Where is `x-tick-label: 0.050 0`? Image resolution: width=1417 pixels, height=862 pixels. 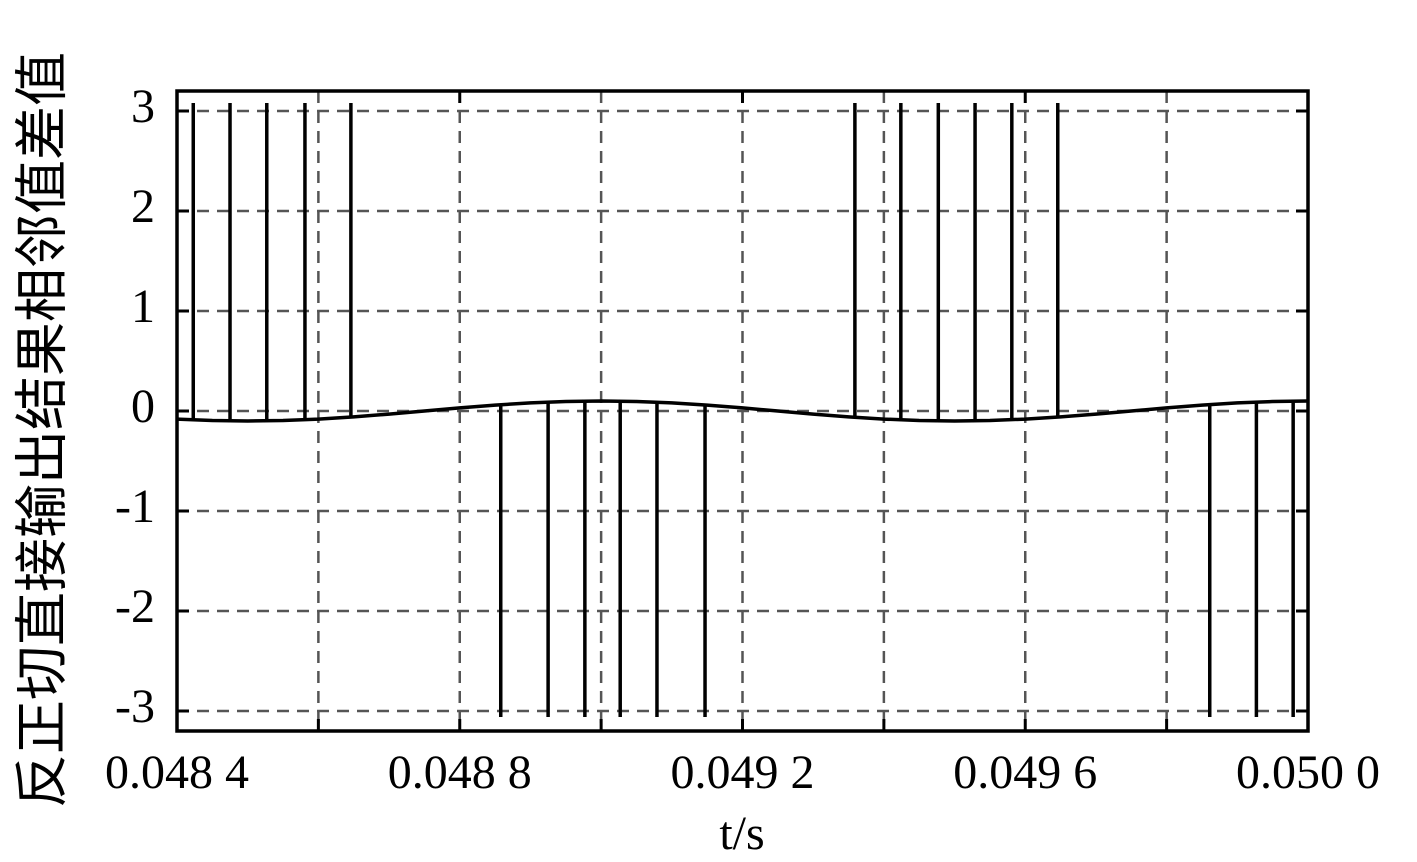 x-tick-label: 0.050 0 is located at coordinates (1308, 772).